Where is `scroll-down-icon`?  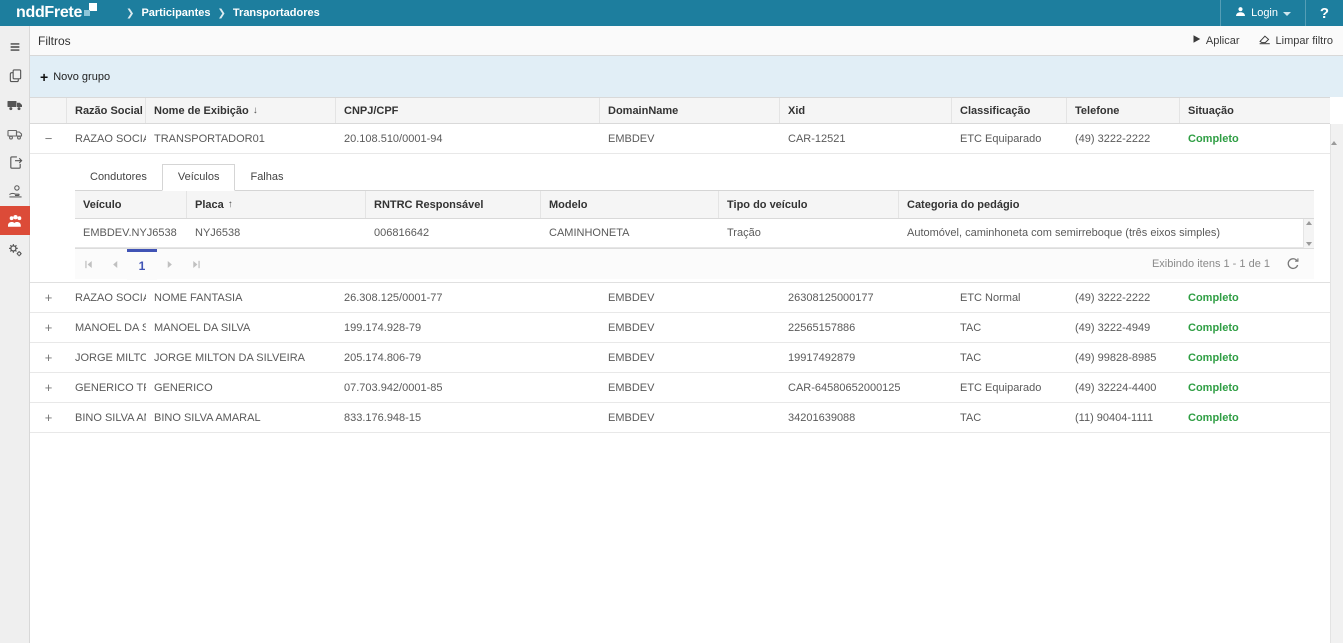
scroll-down-icon is located at coordinates (1309, 244).